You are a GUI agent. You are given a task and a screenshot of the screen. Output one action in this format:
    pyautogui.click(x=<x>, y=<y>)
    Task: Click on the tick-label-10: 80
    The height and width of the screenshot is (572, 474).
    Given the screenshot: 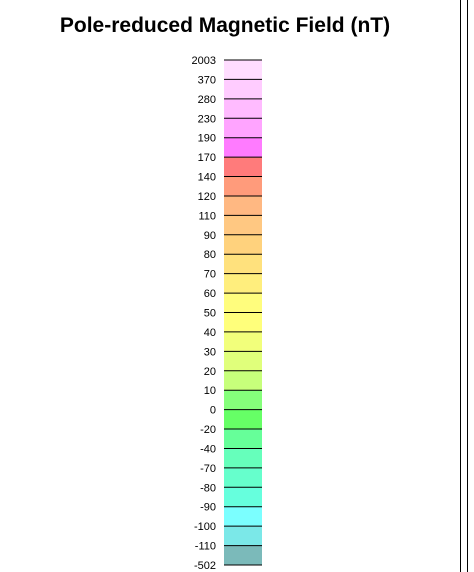 What is the action you would take?
    pyautogui.click(x=210, y=255)
    